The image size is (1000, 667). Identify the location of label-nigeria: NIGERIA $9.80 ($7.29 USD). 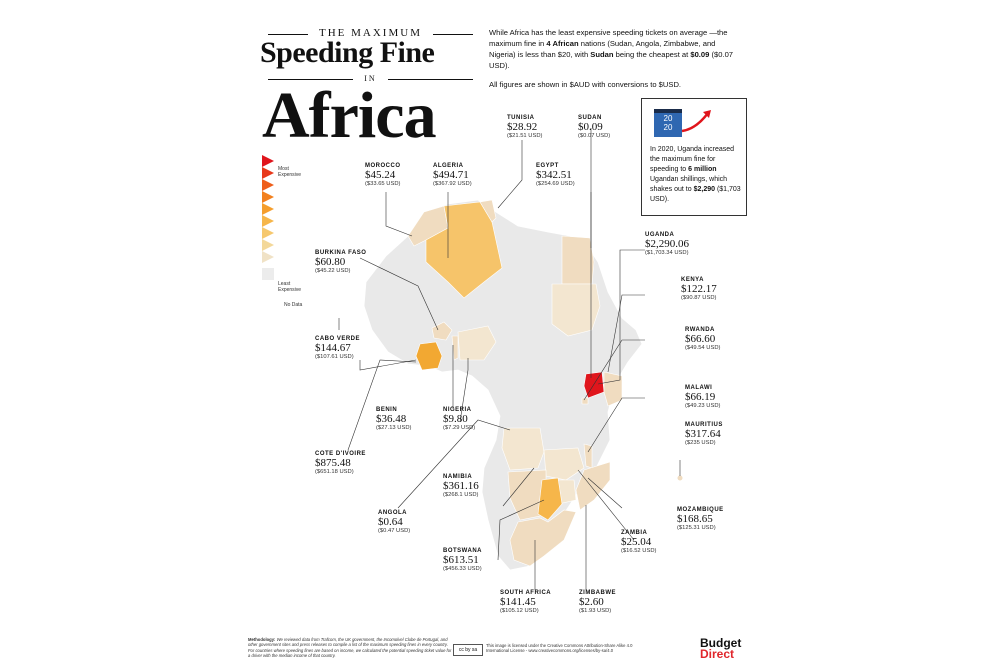
(459, 419).